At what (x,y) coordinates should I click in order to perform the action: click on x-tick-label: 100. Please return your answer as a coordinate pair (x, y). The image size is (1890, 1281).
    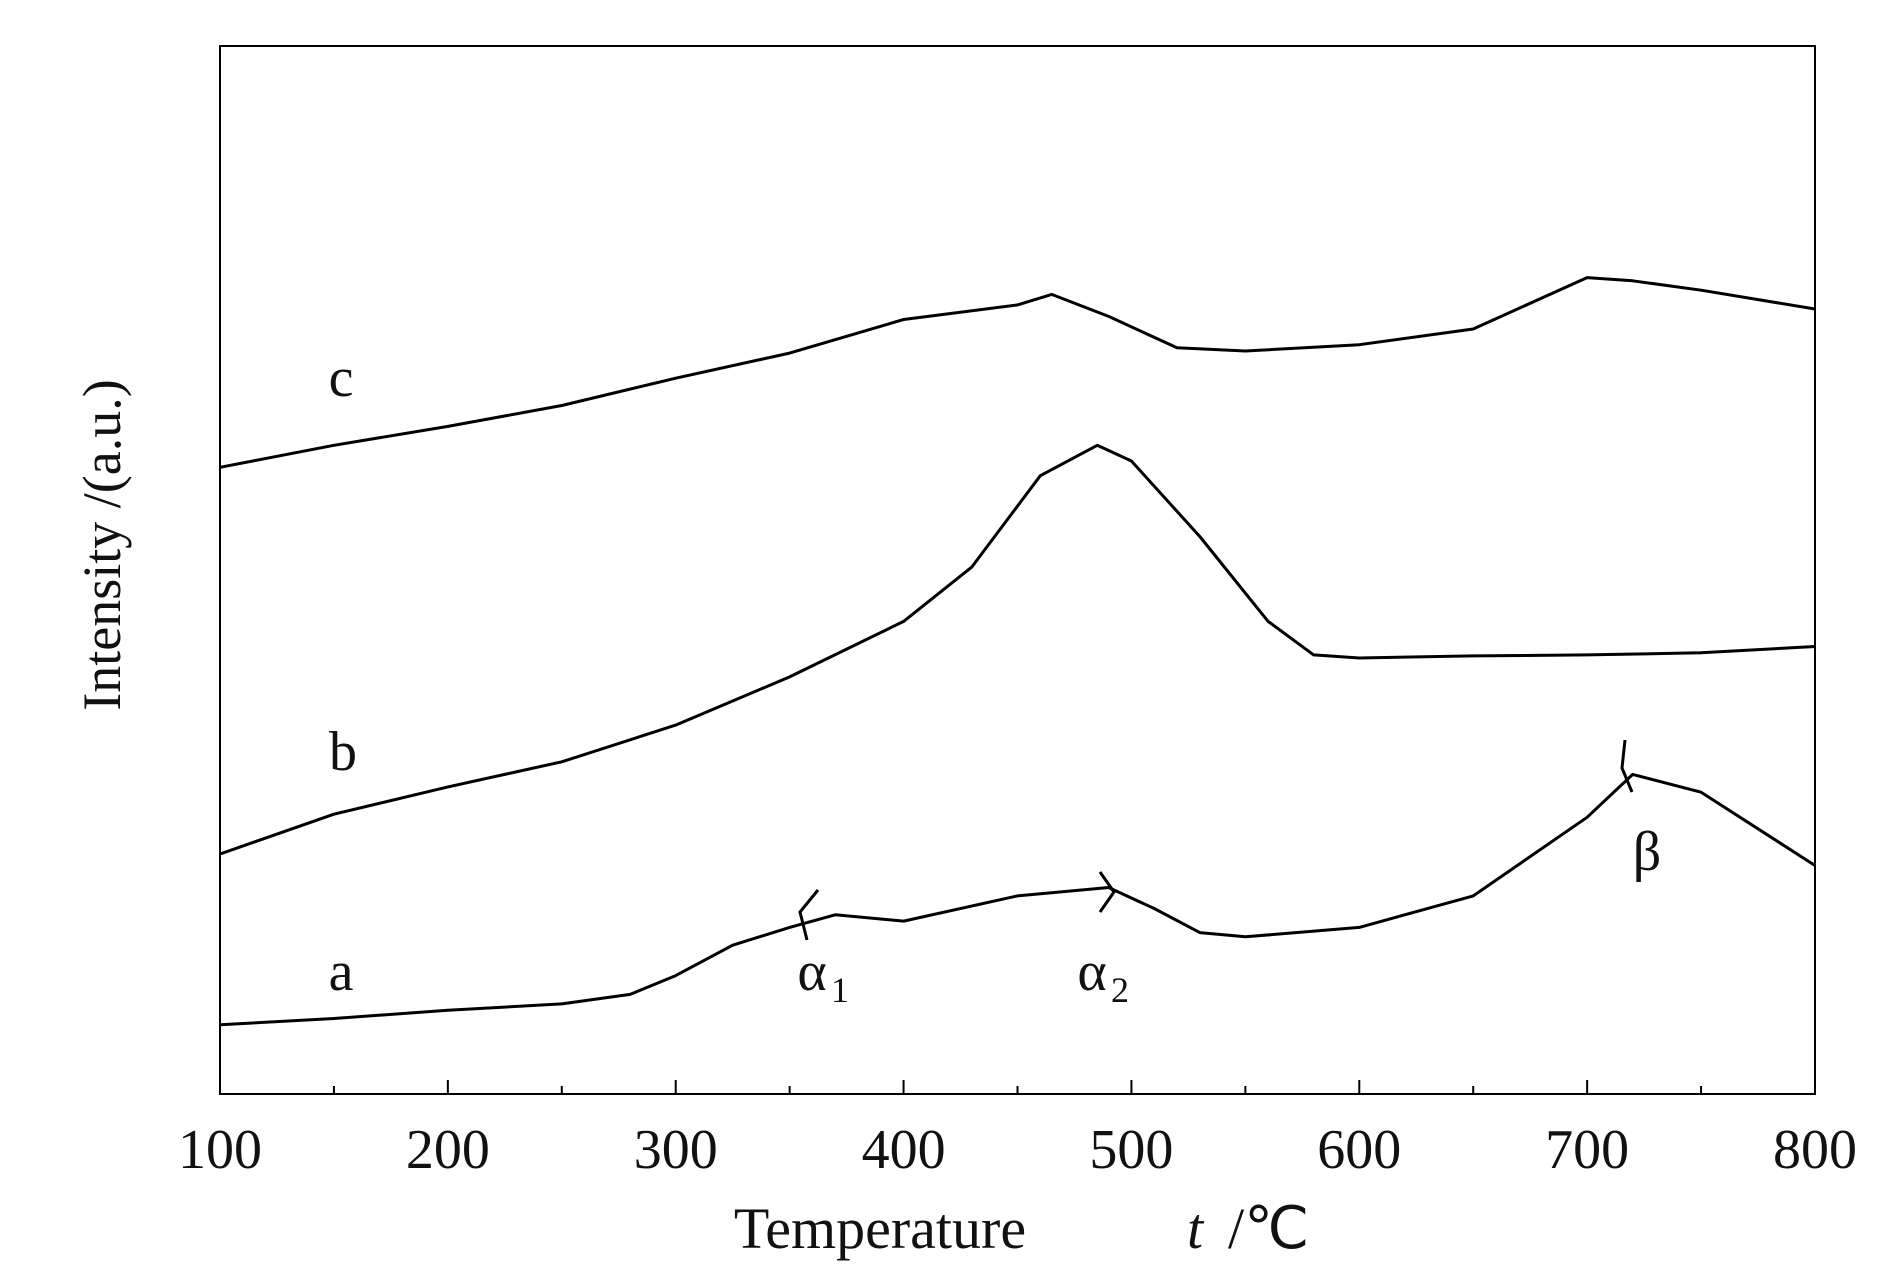
    Looking at the image, I should click on (220, 1150).